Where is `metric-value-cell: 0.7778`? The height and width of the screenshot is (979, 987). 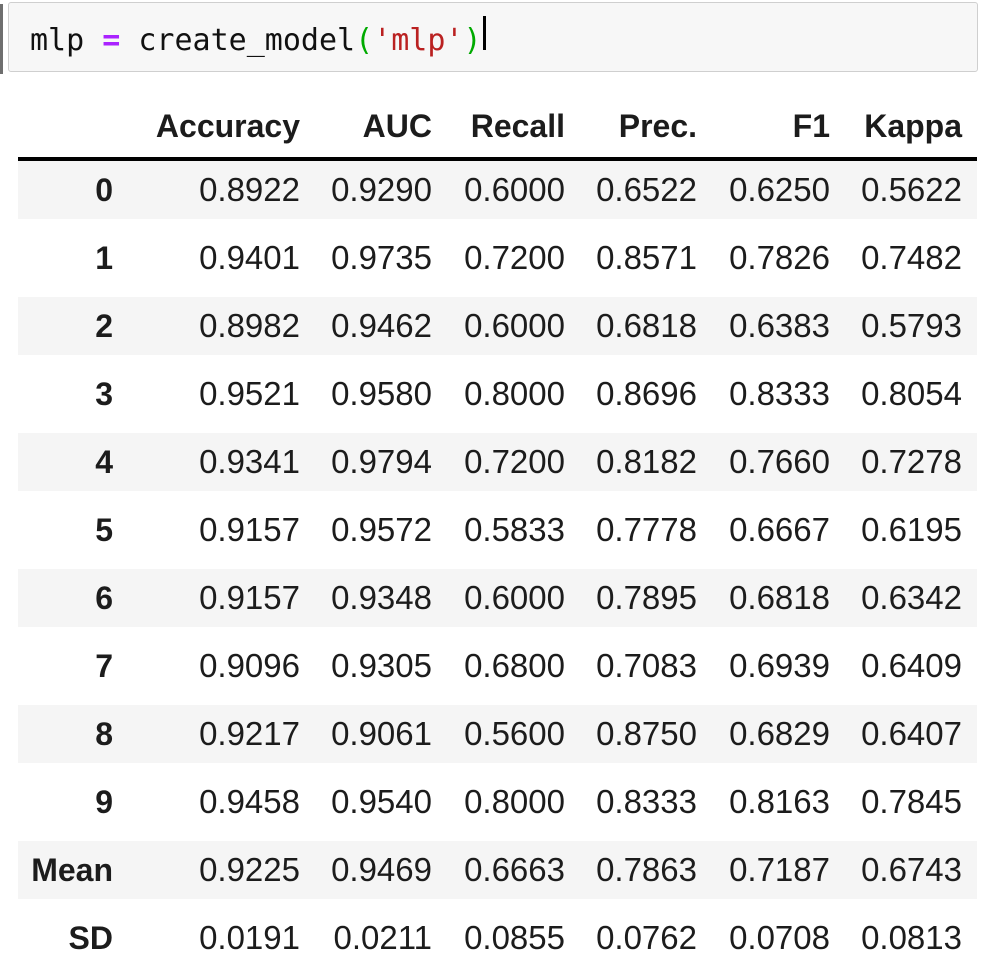 metric-value-cell: 0.7778 is located at coordinates (646, 532).